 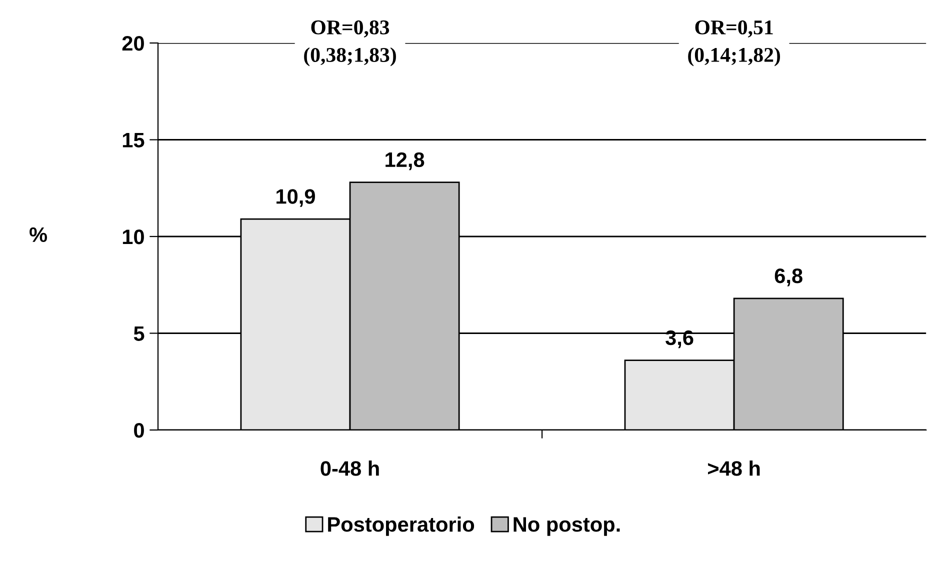 What do you see at coordinates (788, 277) in the screenshot?
I see `data-label: 6,8` at bounding box center [788, 277].